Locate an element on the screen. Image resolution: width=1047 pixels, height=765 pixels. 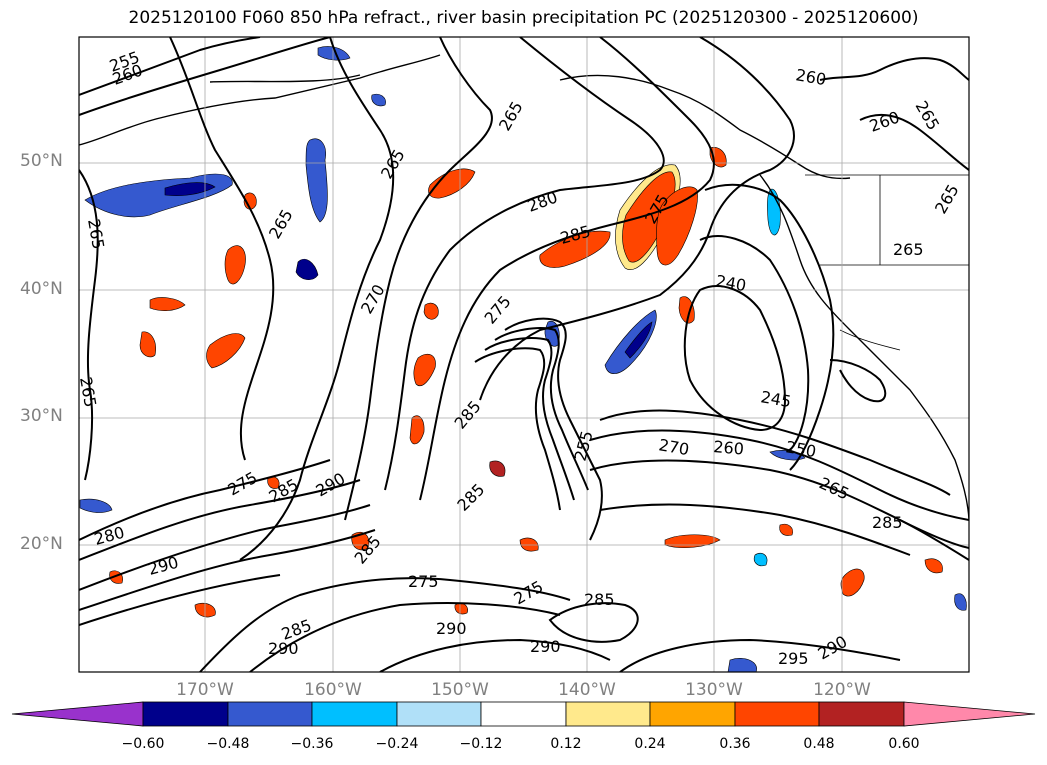
precip-positive-1c is located at coordinates (677, 226).